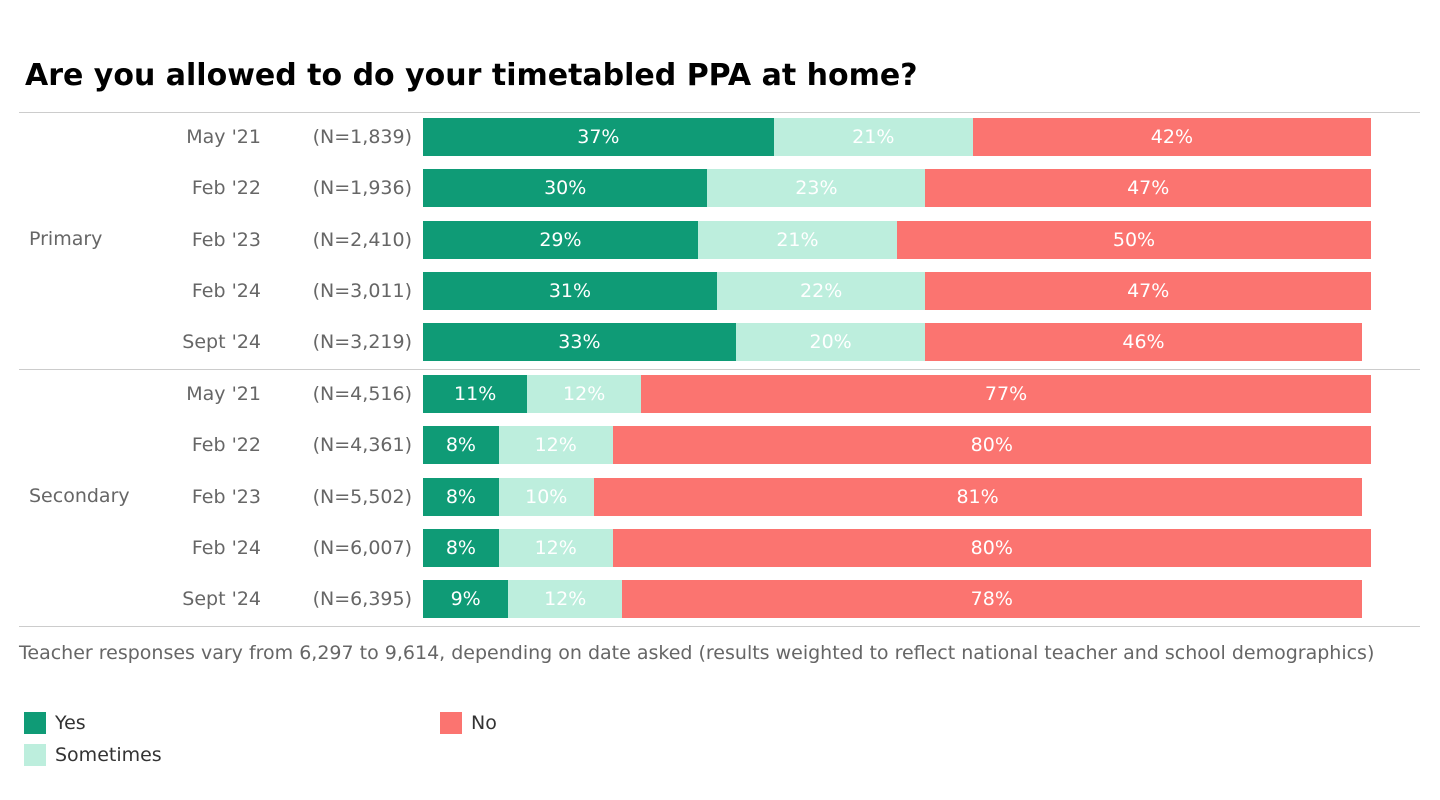 This screenshot has height=800, width=1440. What do you see at coordinates (475, 394) in the screenshot?
I see `bar-yes: 11%` at bounding box center [475, 394].